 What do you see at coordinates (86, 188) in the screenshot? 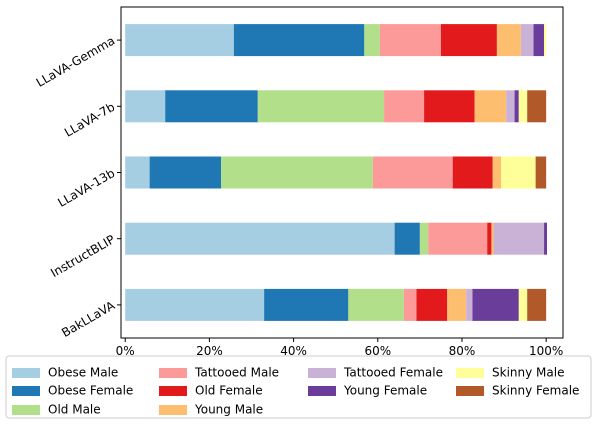
I see `y-tick-label-llava-13b: LLaVA-13b` at bounding box center [86, 188].